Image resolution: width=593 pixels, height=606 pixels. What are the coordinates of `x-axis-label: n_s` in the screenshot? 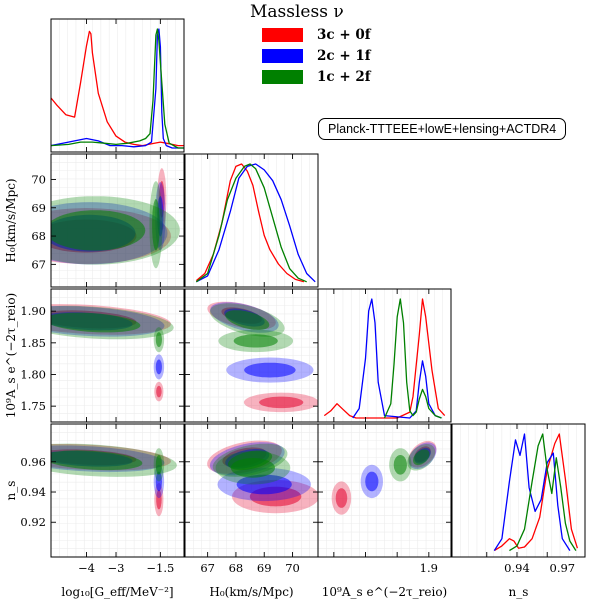 It's located at (519, 592).